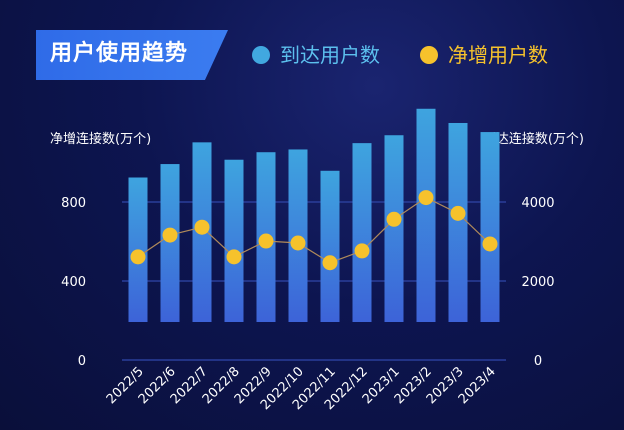  What do you see at coordinates (537, 203) in the screenshot?
I see `y-right-tick-label: 4000` at bounding box center [537, 203].